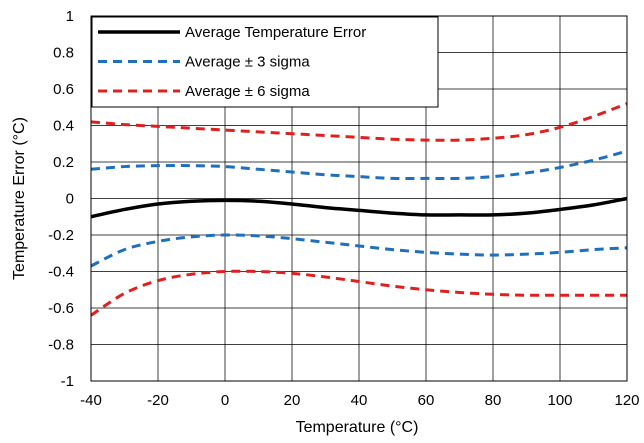  I want to click on legend-label-3: Average ± 6 sigma, so click(247, 91).